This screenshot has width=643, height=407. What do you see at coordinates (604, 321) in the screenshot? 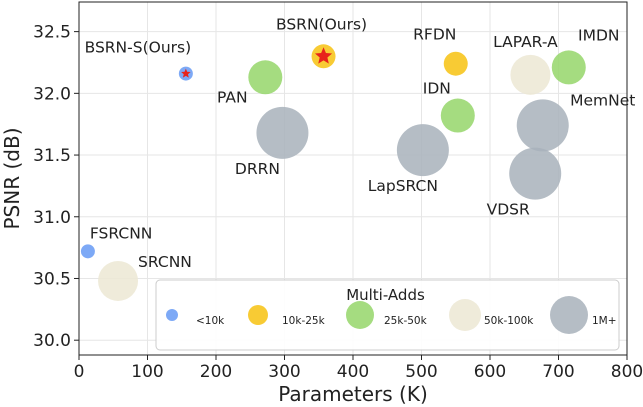
I see `legend-label-1m: 1M+` at bounding box center [604, 321].